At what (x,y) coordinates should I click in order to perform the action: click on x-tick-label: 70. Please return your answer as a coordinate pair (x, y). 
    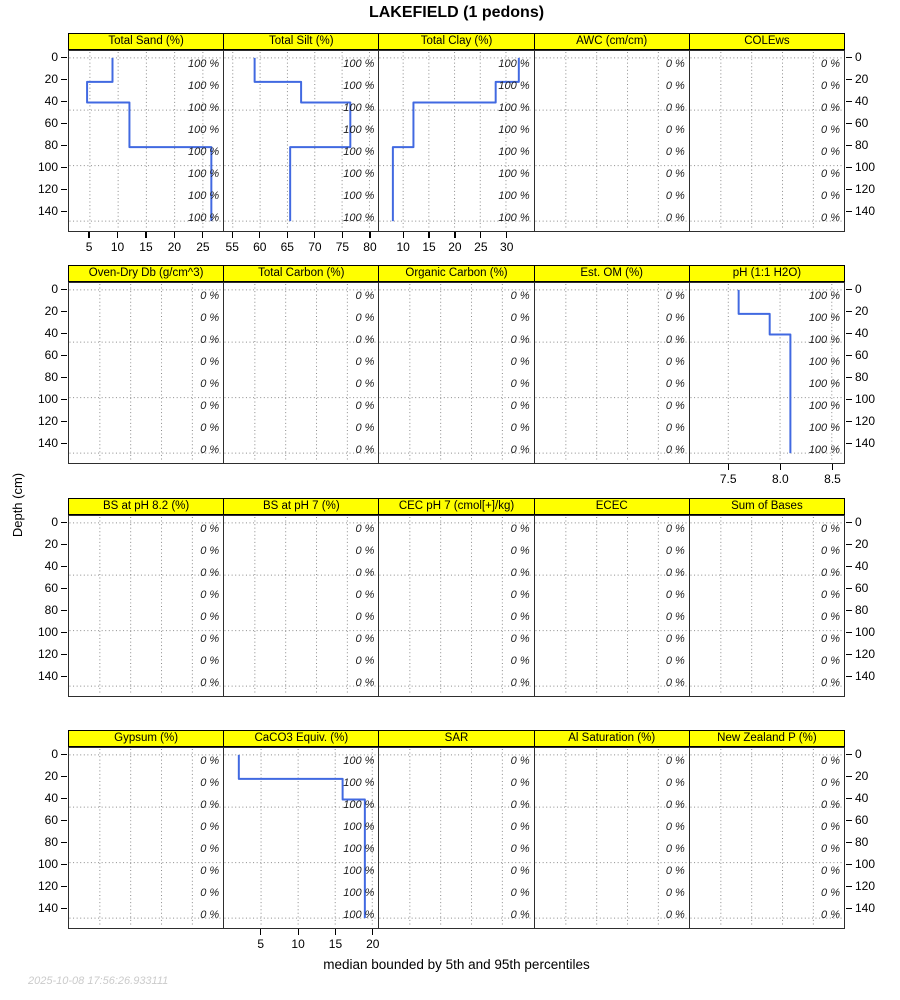
    Looking at the image, I should click on (315, 247).